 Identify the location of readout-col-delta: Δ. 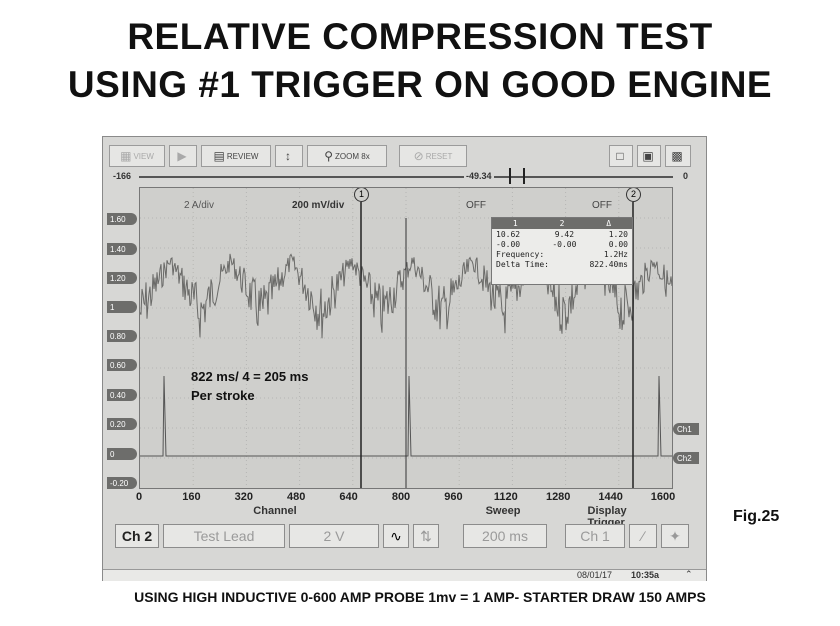
(609, 223).